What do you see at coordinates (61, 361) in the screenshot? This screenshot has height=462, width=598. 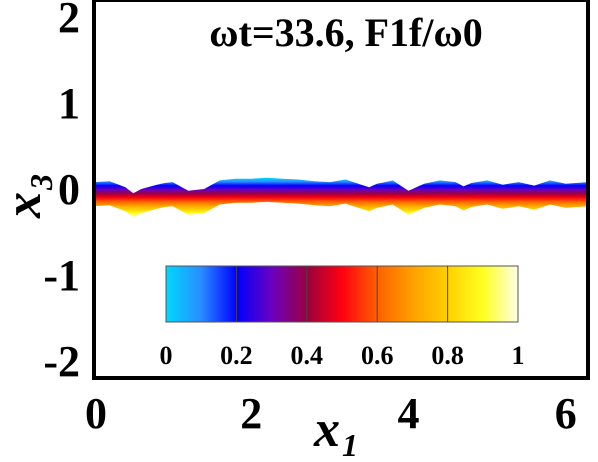 I see `y-tick-label: -2` at bounding box center [61, 361].